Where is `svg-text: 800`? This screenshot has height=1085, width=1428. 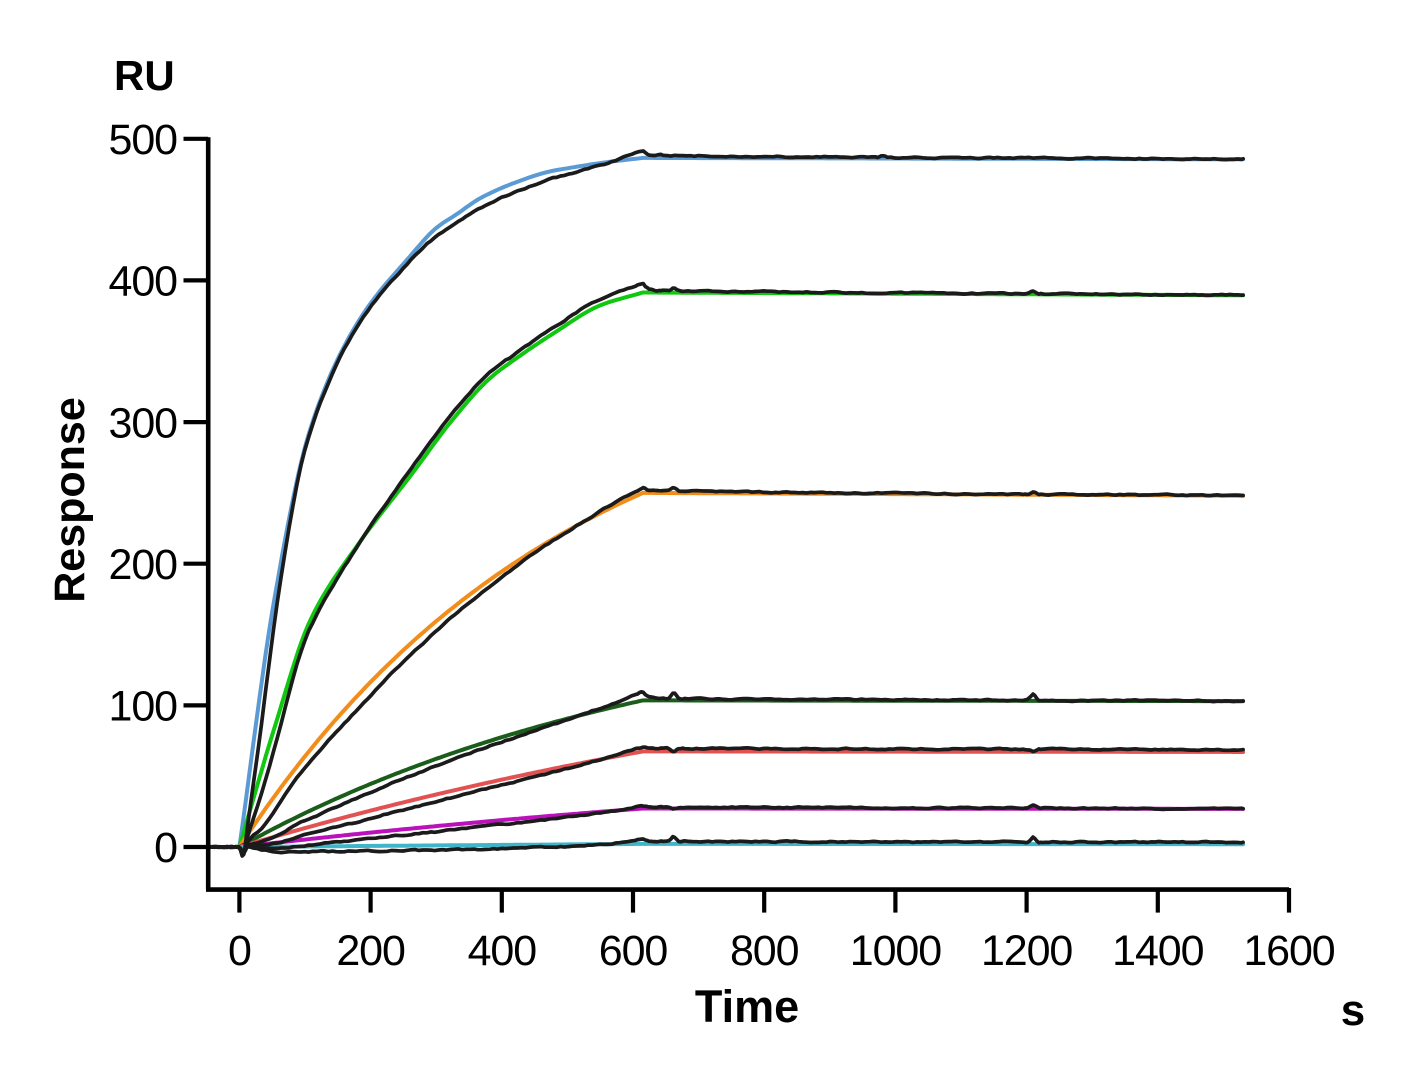 svg-text: 800 is located at coordinates (764, 951).